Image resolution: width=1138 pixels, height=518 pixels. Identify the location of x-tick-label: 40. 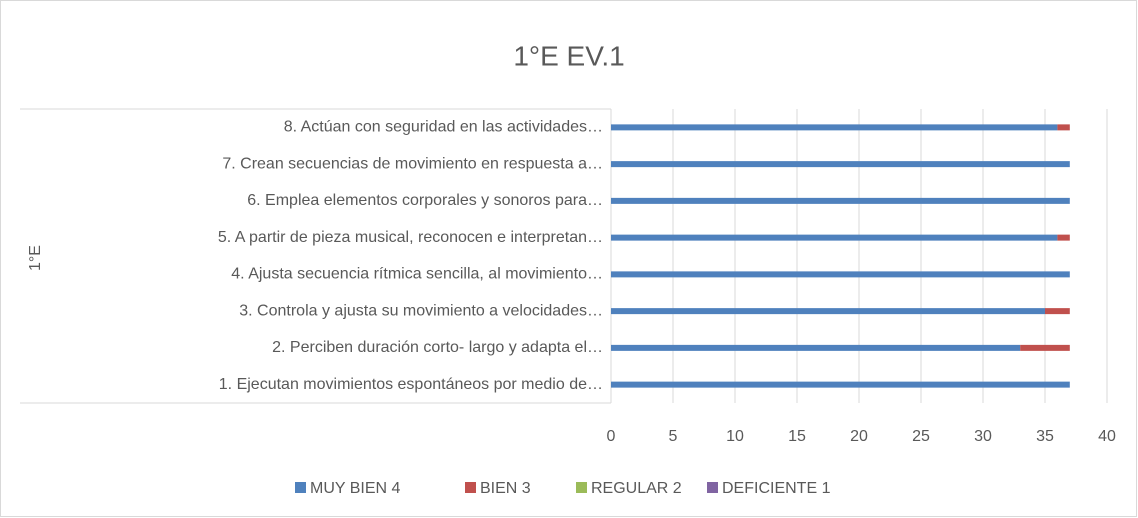
(1107, 436).